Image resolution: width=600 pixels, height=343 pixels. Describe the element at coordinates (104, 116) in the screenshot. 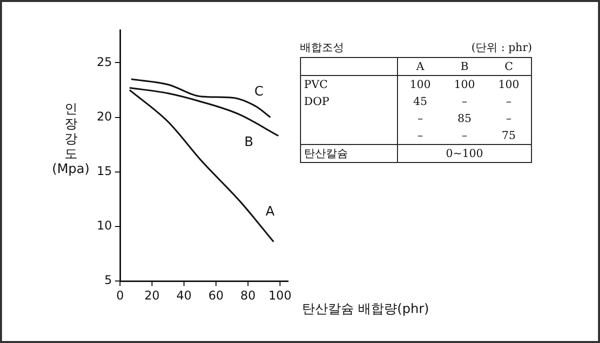

I see `y-tick-label: 20` at that location.